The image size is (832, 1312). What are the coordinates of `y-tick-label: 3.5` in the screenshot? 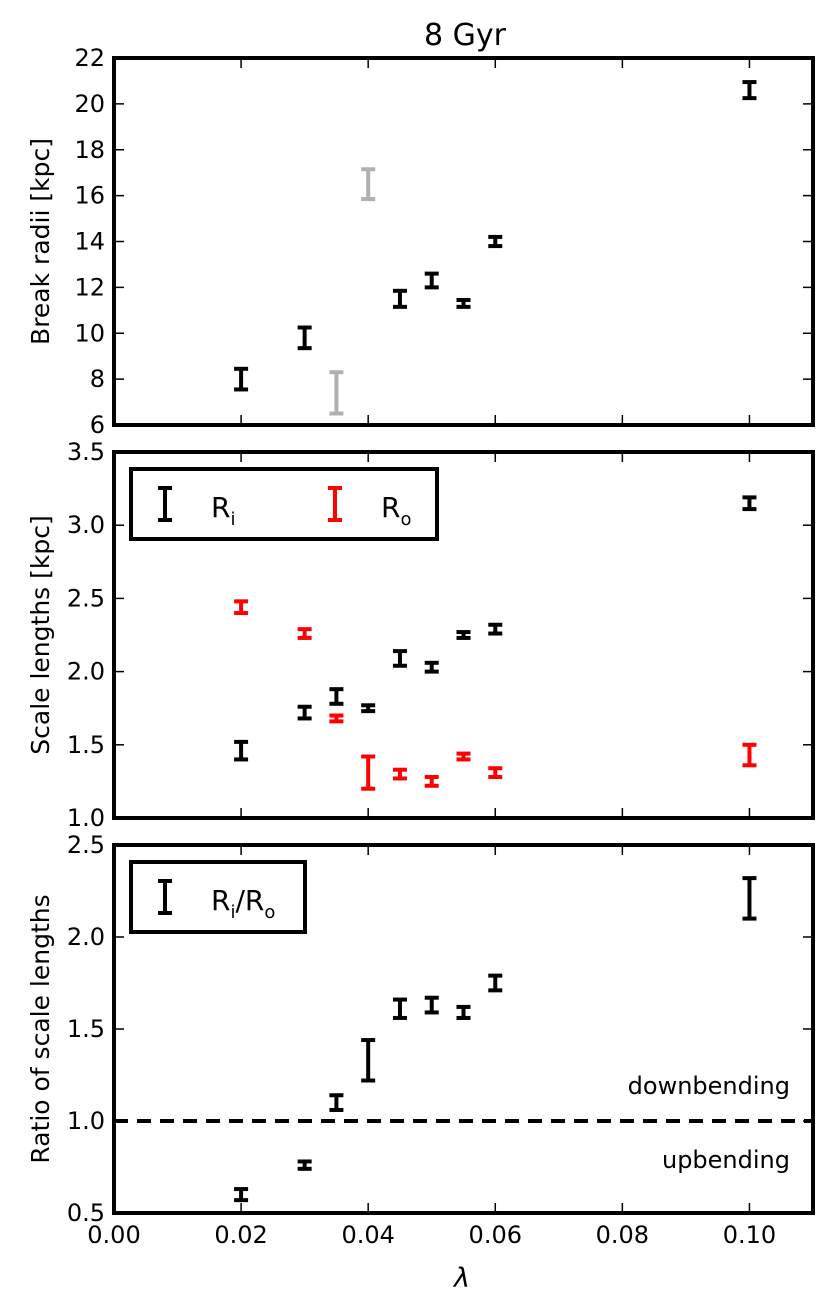 It's located at (86, 452).